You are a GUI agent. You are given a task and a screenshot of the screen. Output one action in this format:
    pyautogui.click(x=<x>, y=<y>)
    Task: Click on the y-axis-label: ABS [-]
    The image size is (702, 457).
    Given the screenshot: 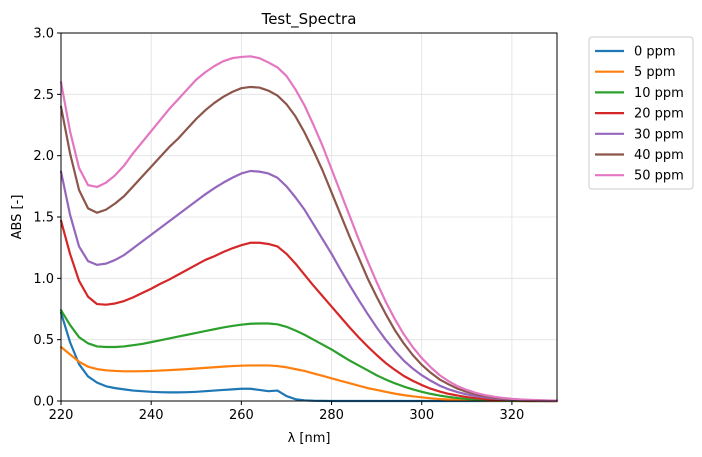 What is the action you would take?
    pyautogui.click(x=17, y=217)
    